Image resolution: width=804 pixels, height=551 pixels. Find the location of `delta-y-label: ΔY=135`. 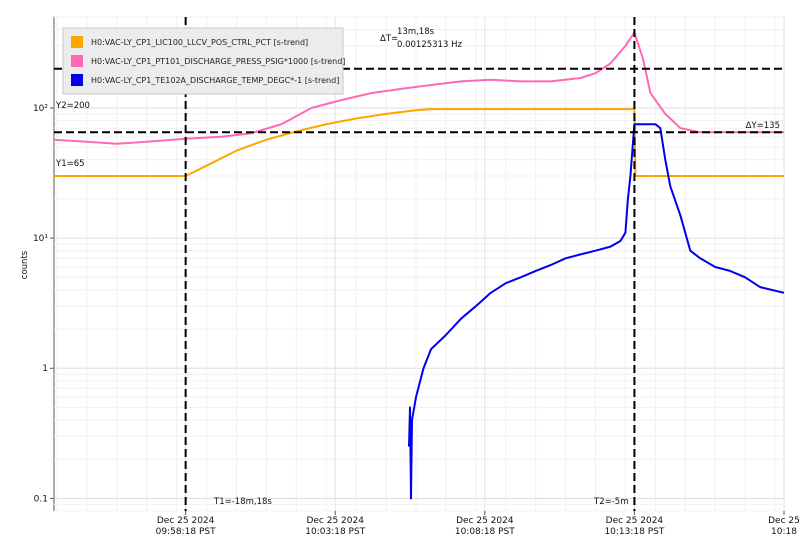

delta-y-label: ΔY=135 is located at coordinates (763, 126).